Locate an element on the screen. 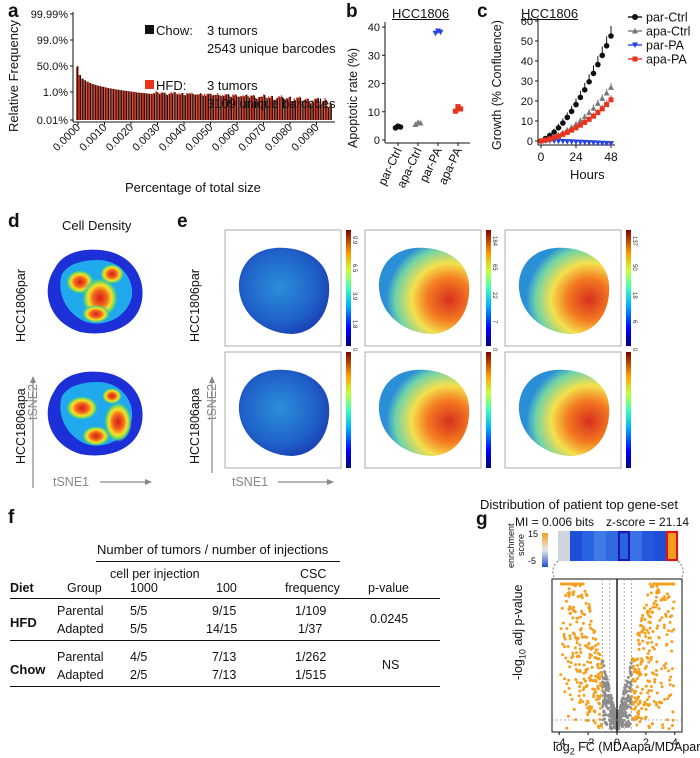 The image size is (700, 758). bar-bracket-left is located at coordinates (555, 569).